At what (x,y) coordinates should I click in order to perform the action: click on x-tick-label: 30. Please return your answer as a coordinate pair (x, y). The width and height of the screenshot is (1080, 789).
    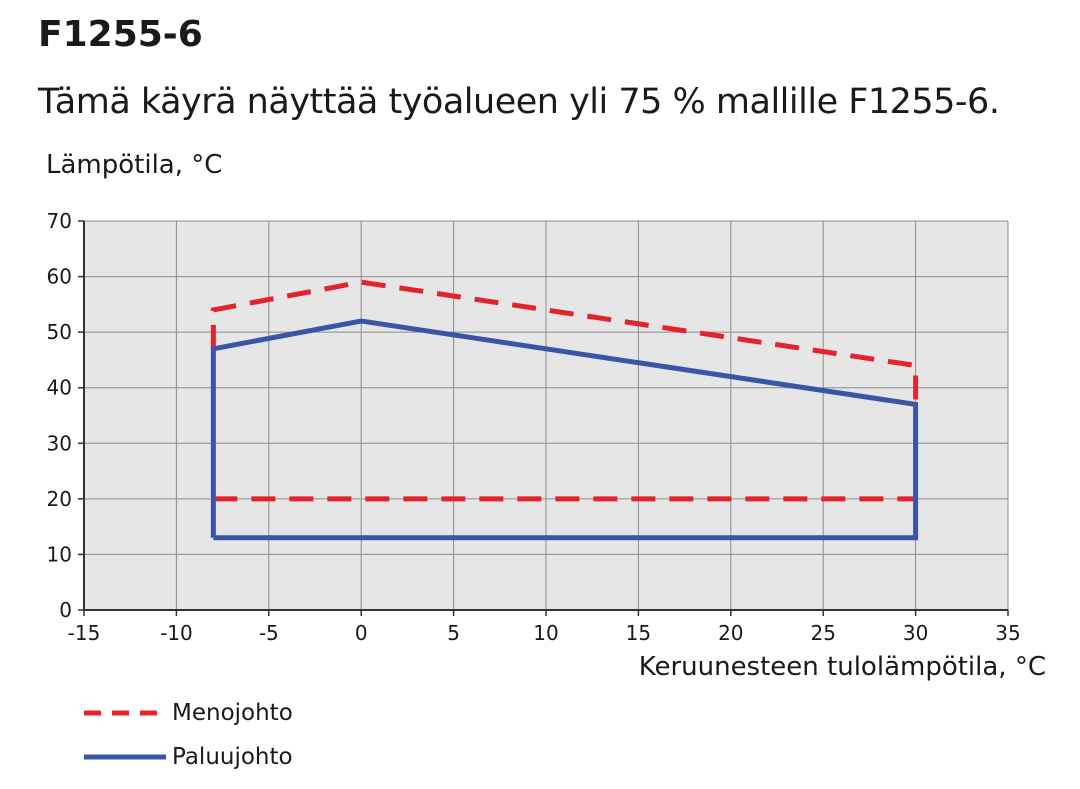
    Looking at the image, I should click on (915, 633).